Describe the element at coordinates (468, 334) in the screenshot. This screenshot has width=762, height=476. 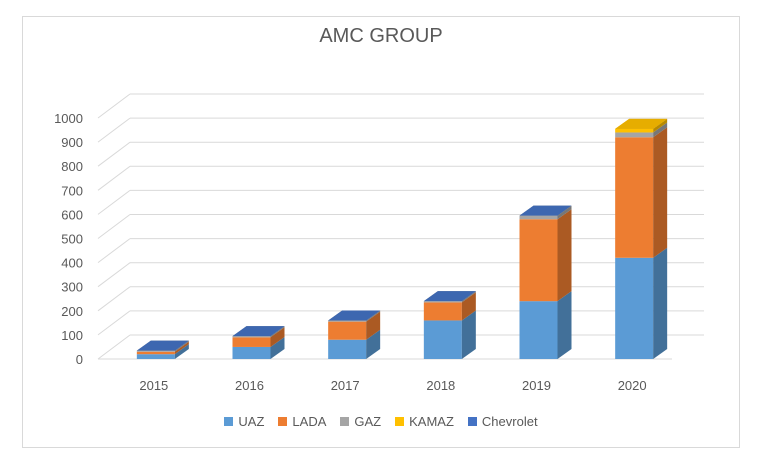
I see `bar-side-uaz-2018` at that location.